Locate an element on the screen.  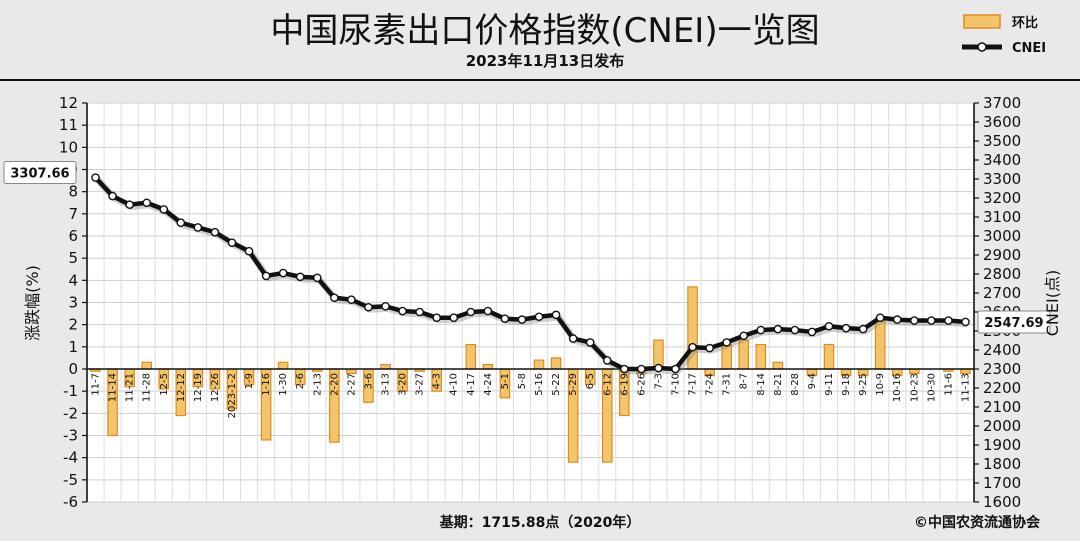
x-tick-label: 4-24 is located at coordinates (488, 384).